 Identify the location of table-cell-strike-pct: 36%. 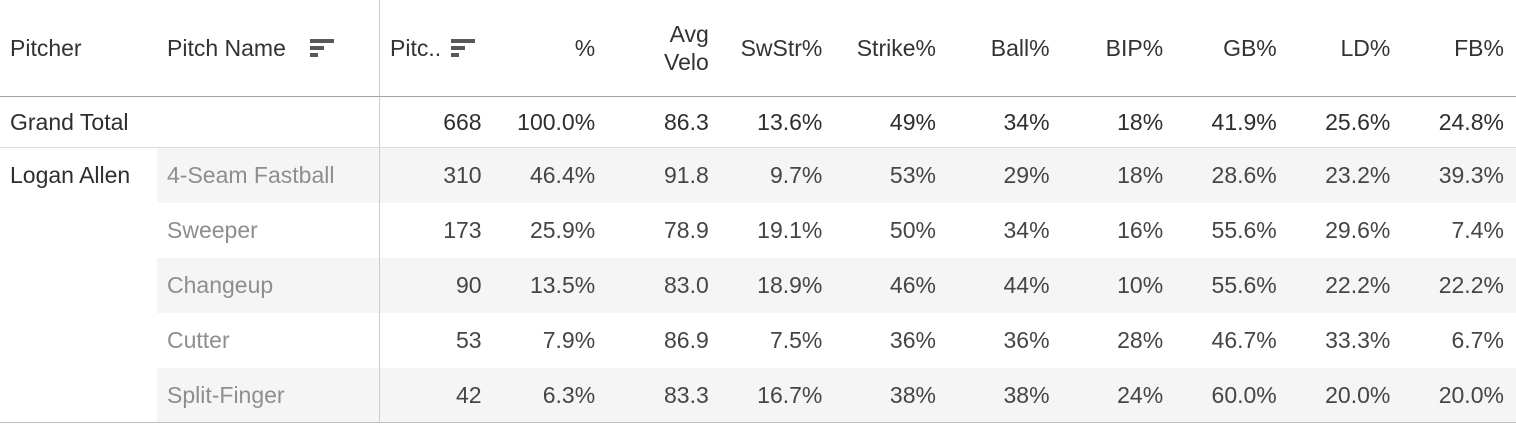
(891, 340).